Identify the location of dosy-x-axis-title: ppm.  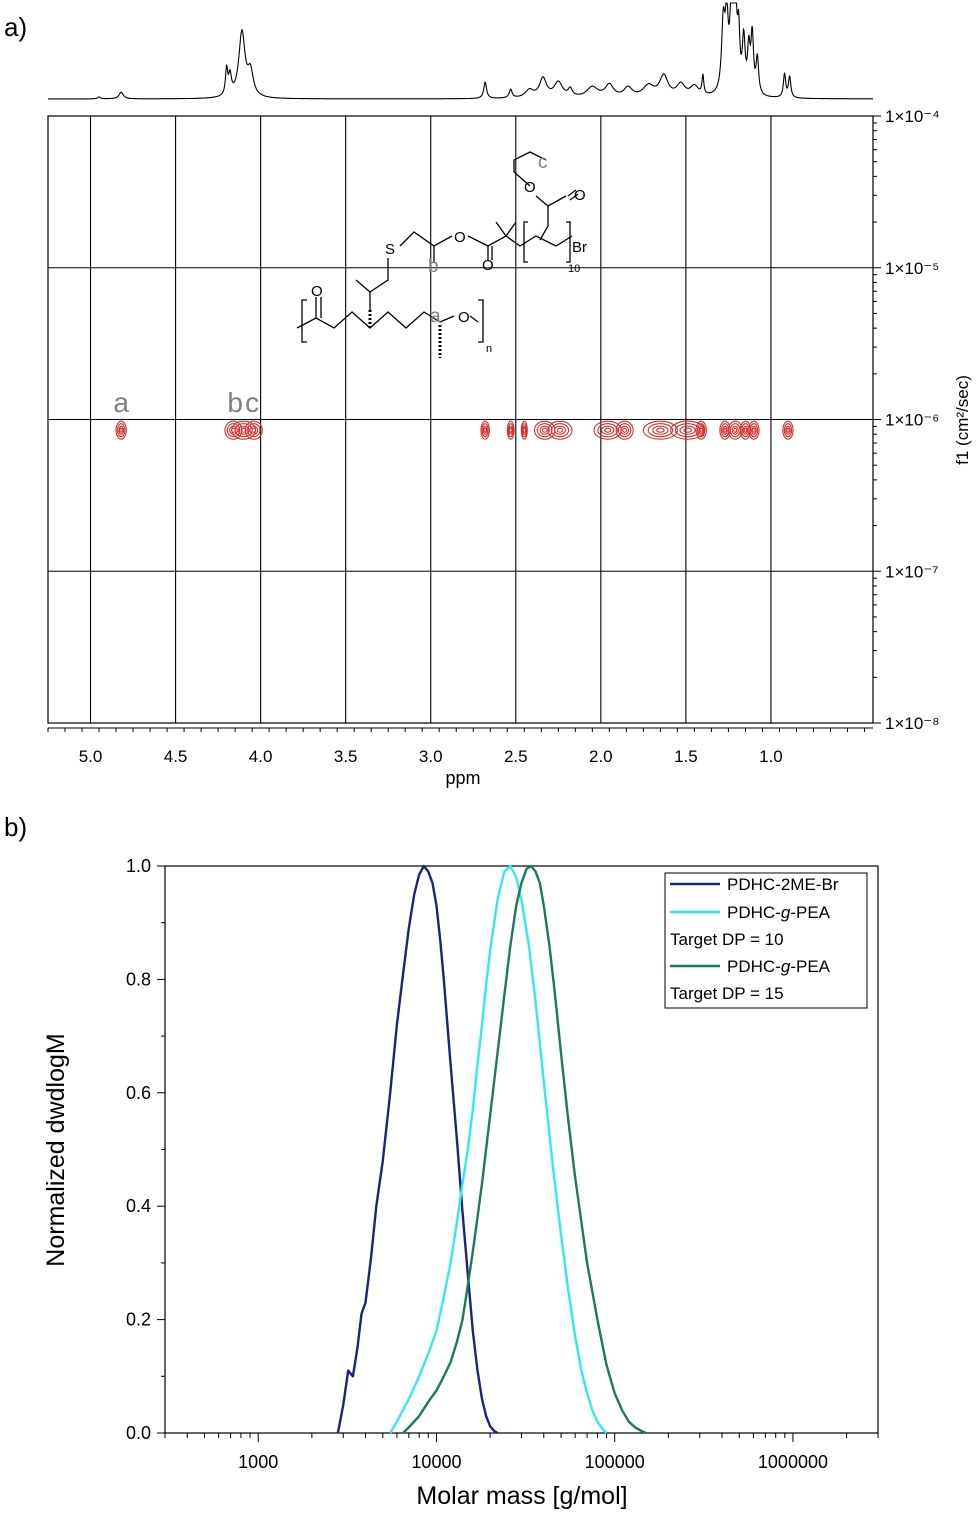
(462, 778).